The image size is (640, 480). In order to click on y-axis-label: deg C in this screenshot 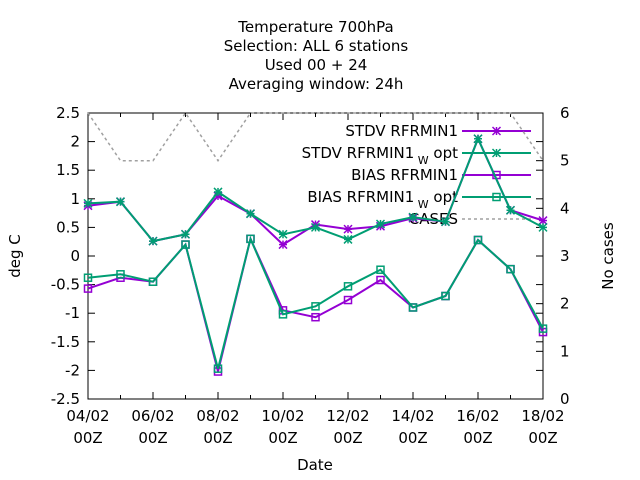, I will do `click(15, 256)`.